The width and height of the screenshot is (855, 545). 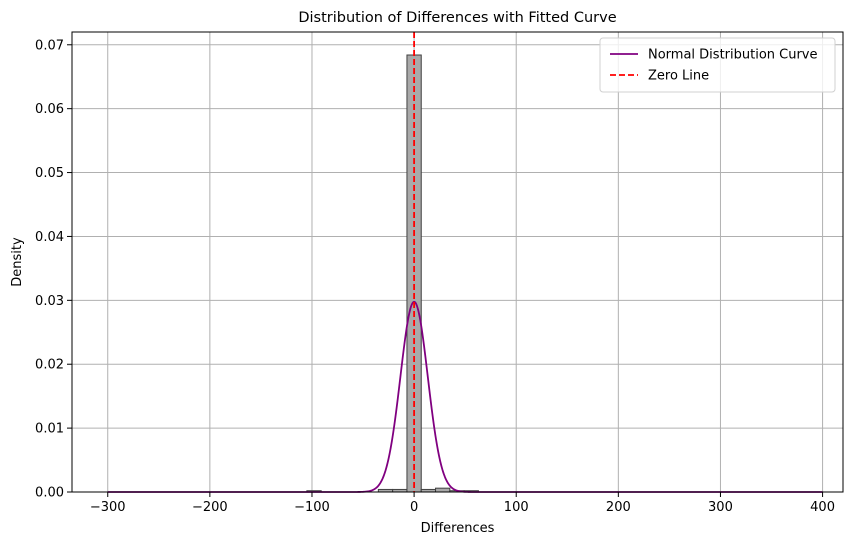 What do you see at coordinates (312, 507) in the screenshot?
I see `x-tick-label: −100` at bounding box center [312, 507].